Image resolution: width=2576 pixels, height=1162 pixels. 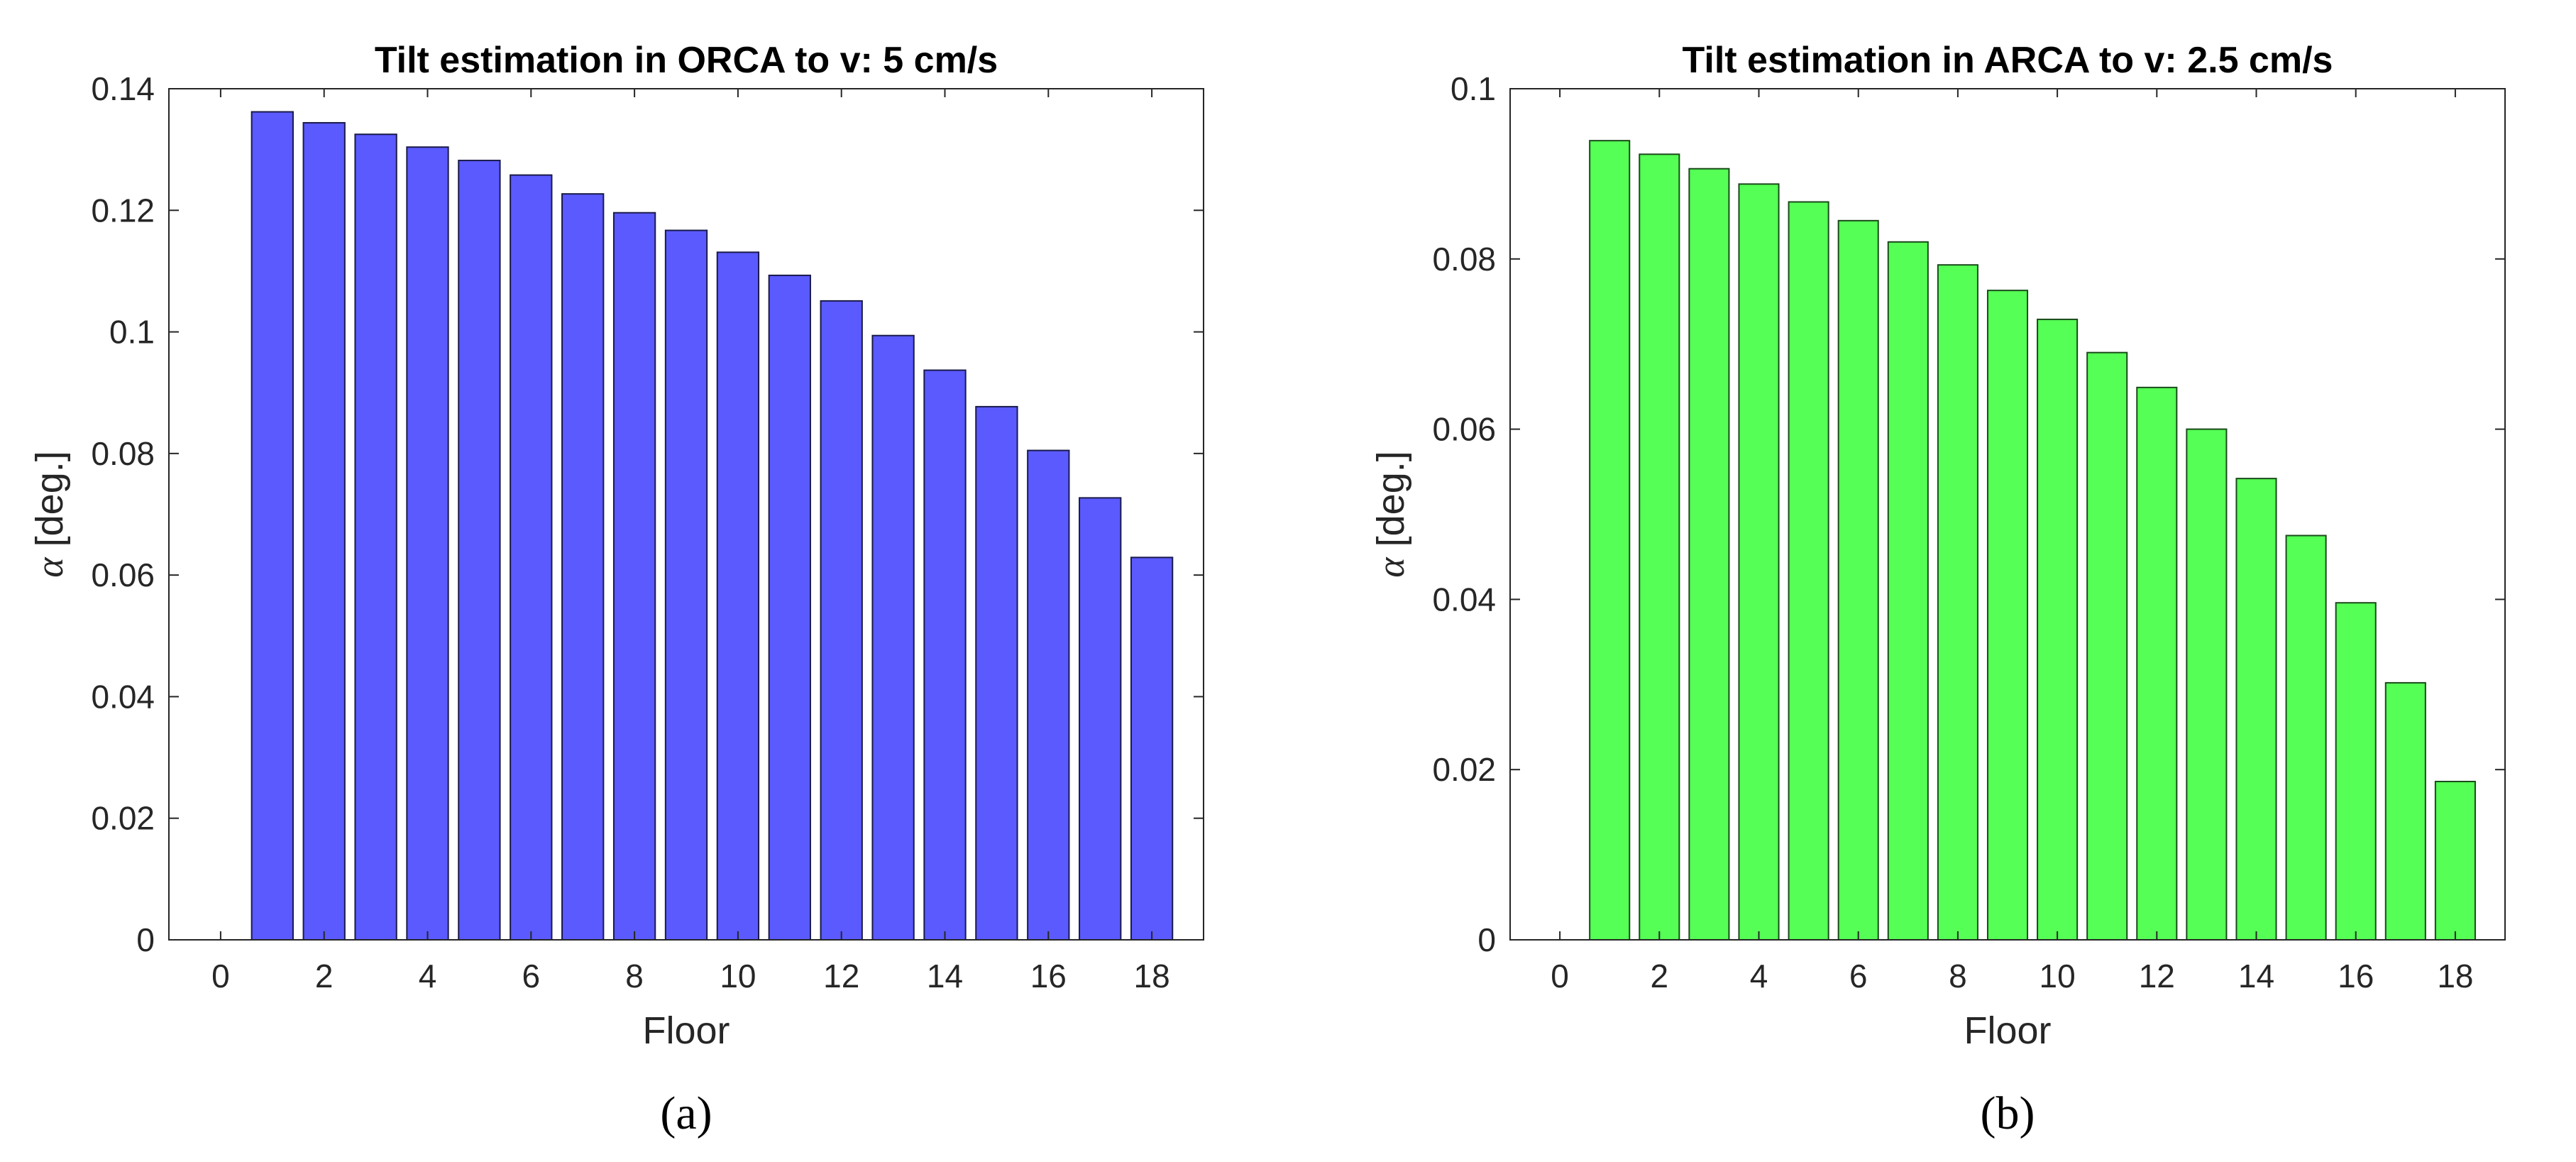 What do you see at coordinates (132, 332) in the screenshot?
I see `chart-a-ytick-label-5: 0.1` at bounding box center [132, 332].